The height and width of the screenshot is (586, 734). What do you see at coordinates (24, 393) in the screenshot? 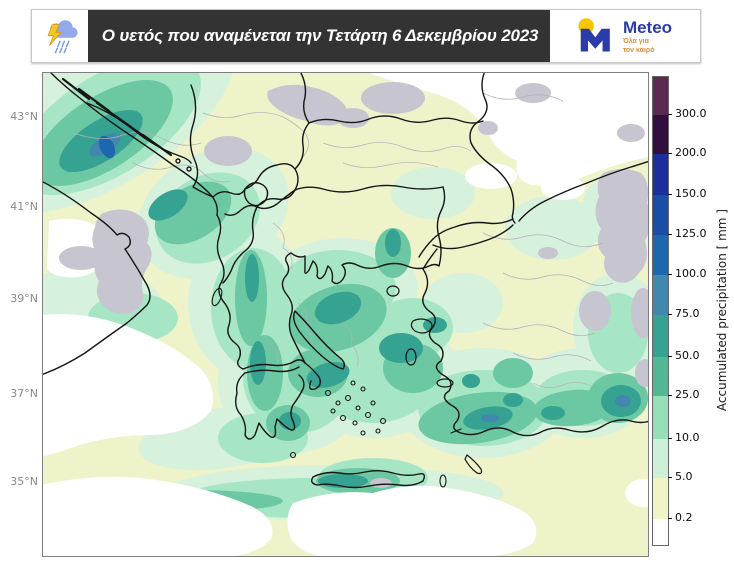
I see `lat-label-37n: 37°N` at bounding box center [24, 393].